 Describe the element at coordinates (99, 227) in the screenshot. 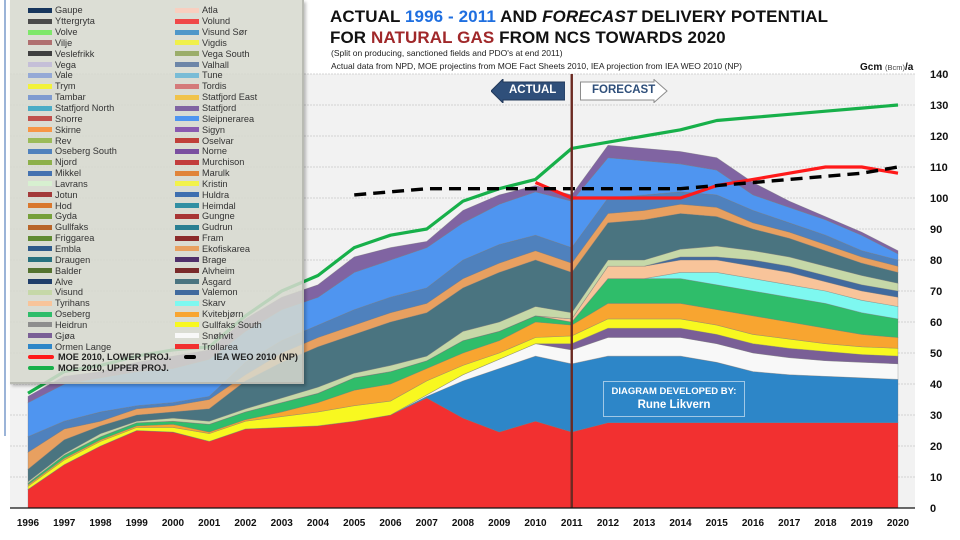

I see `legend-item: Gullfaks` at that location.